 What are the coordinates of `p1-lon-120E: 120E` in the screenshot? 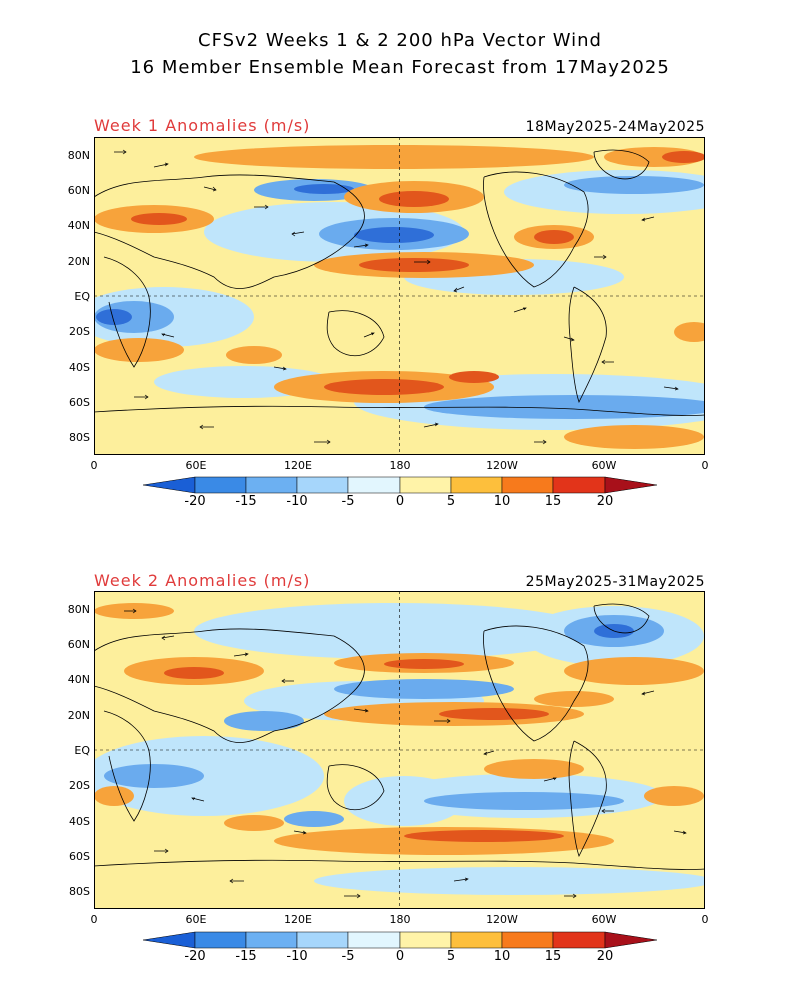 It's located at (298, 465).